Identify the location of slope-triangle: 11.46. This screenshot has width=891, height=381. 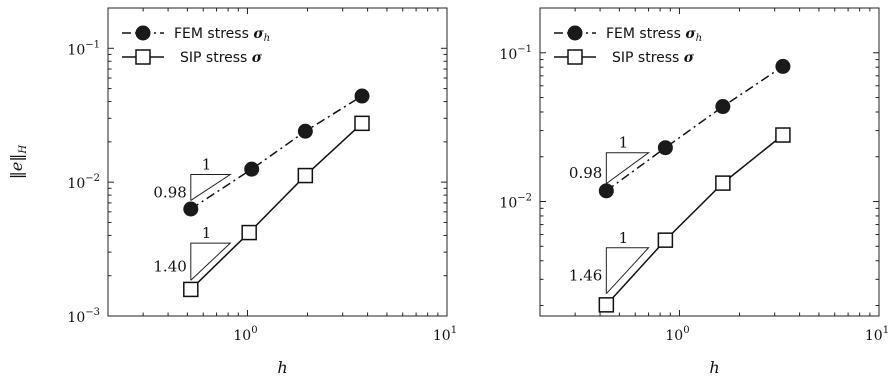
(609, 262).